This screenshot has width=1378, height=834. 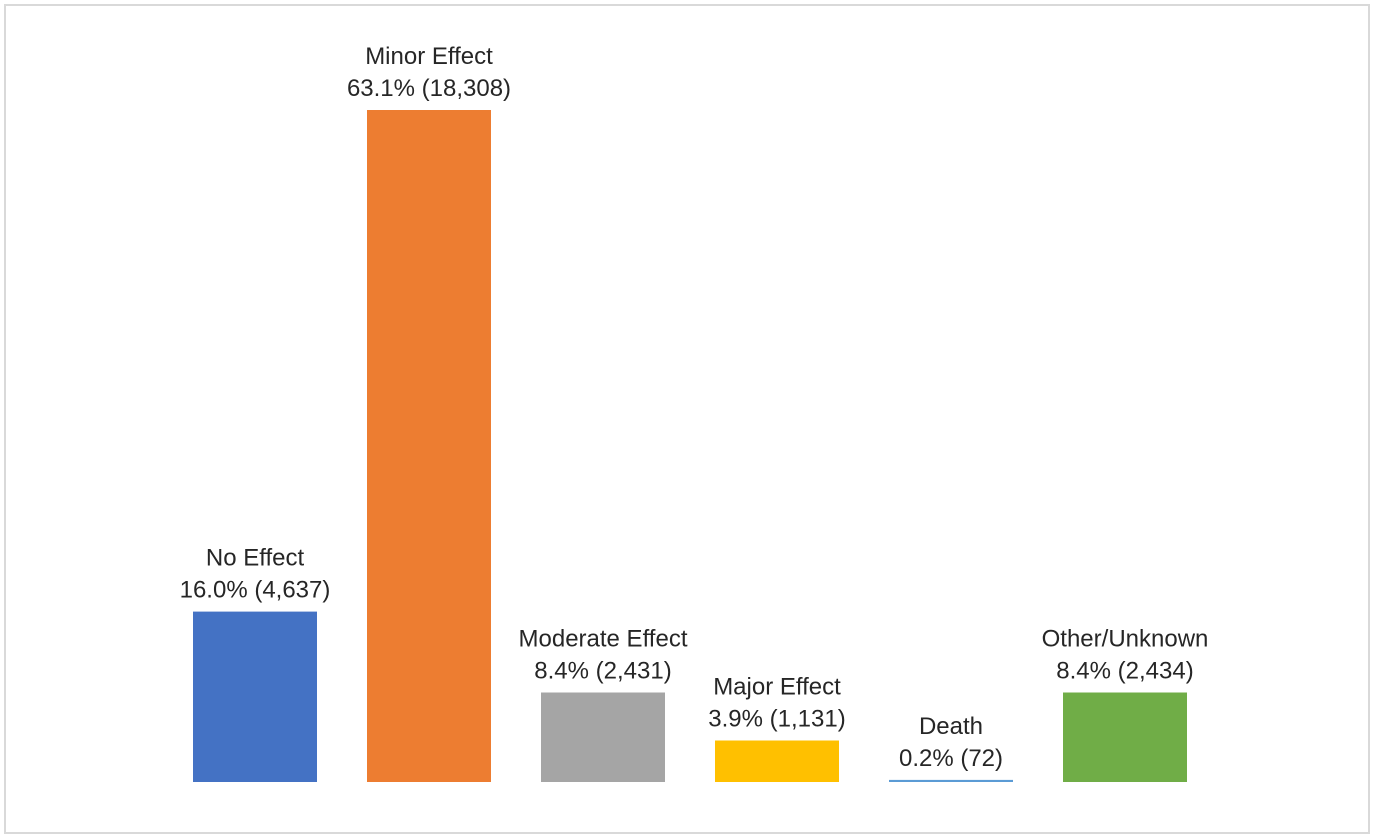 I want to click on bar-moderate-effect, so click(x=603, y=737).